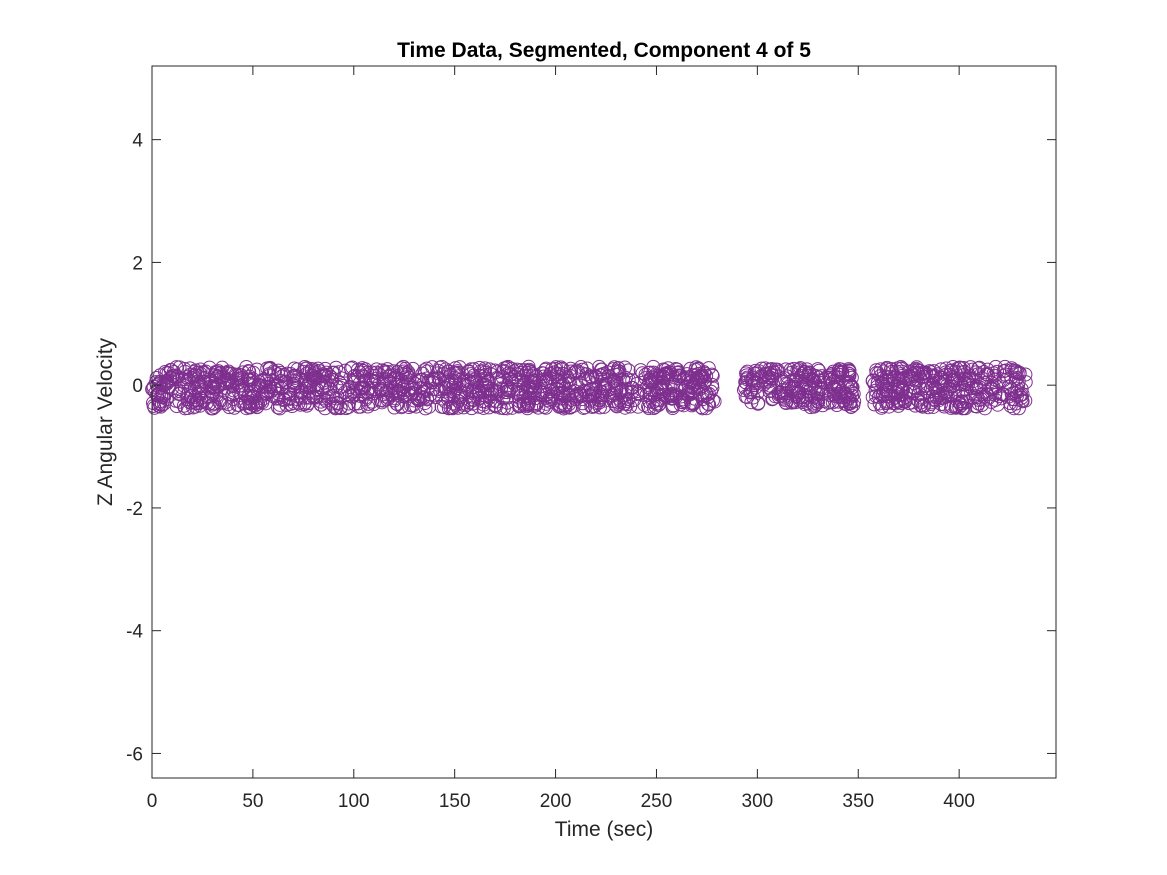 The height and width of the screenshot is (875, 1167). Describe the element at coordinates (134, 509) in the screenshot. I see `y-tick-label: -2` at that location.